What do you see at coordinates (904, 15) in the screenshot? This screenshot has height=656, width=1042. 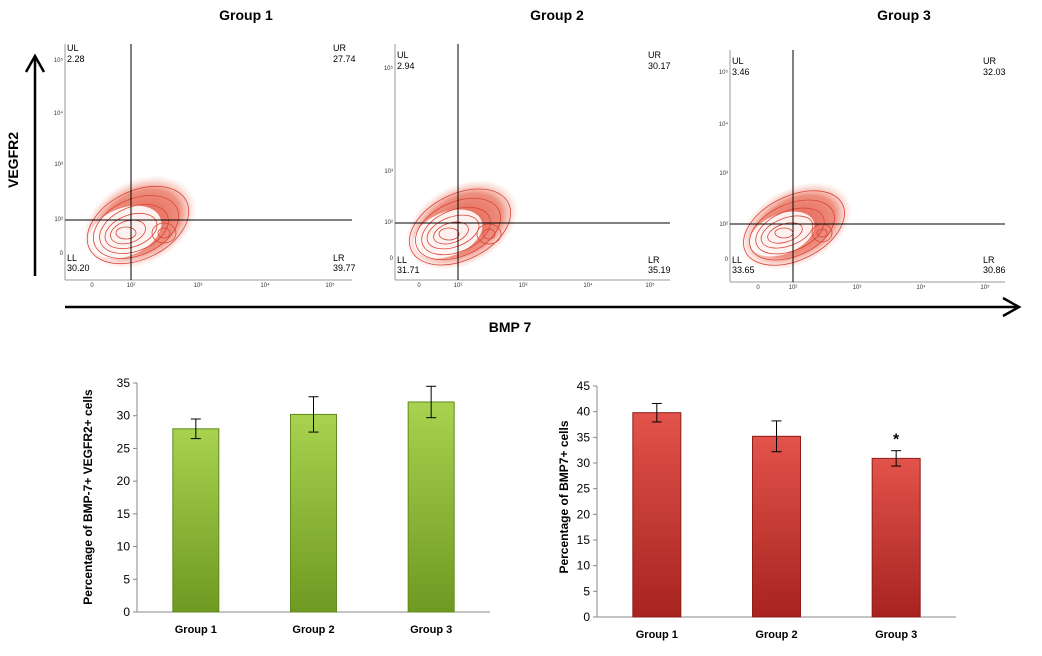 I see `panel-title: Group 3` at bounding box center [904, 15].